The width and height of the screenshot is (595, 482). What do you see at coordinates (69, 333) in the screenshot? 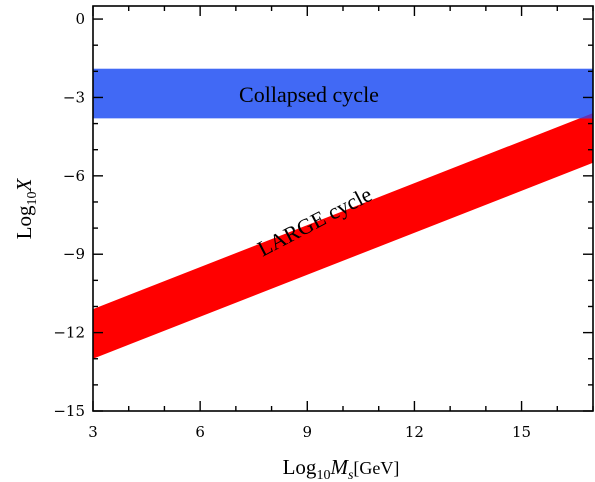
I see `y-tick-label: −12` at bounding box center [69, 333].